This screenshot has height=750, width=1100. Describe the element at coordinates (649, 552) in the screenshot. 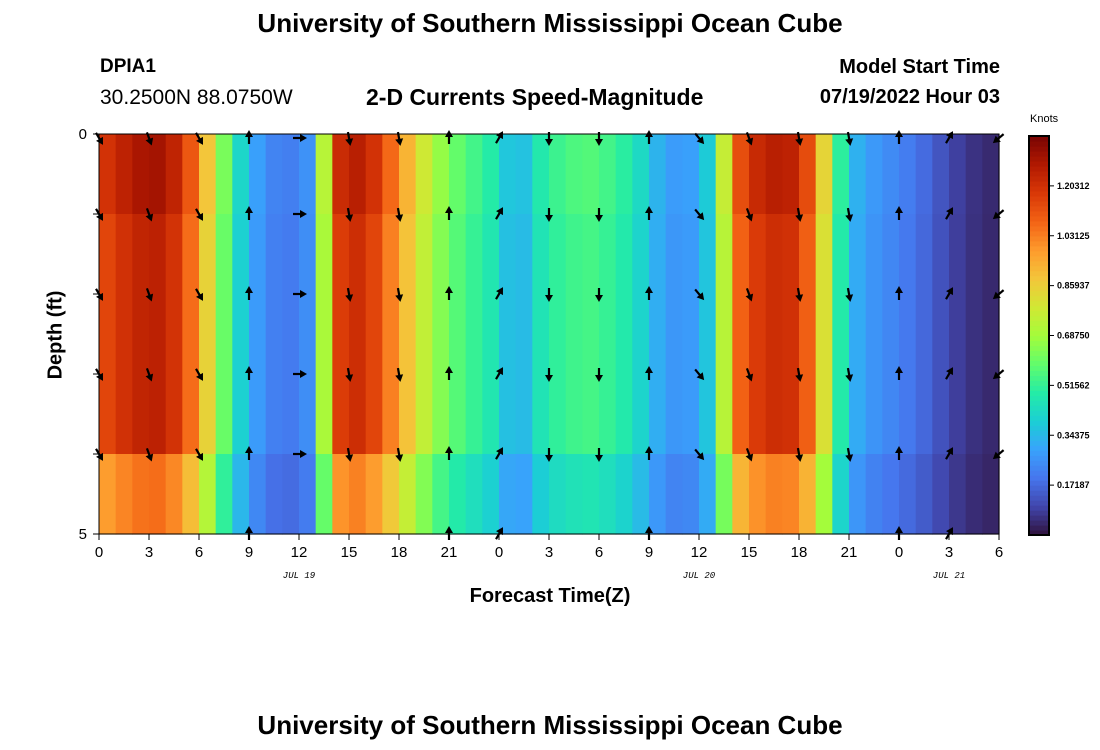

I see `x-tick-label: 9` at that location.